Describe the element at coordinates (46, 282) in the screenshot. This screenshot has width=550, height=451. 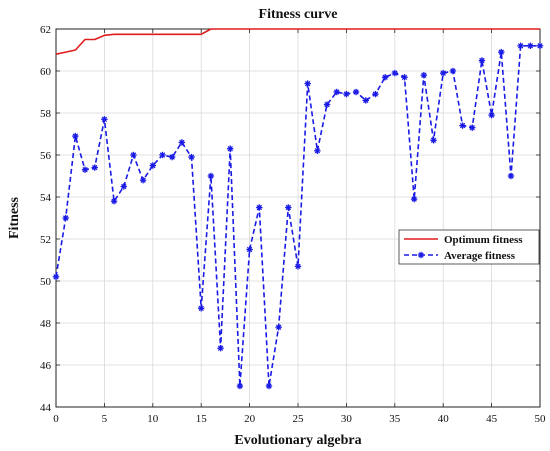
I see `y-tick-label: 50` at that location.